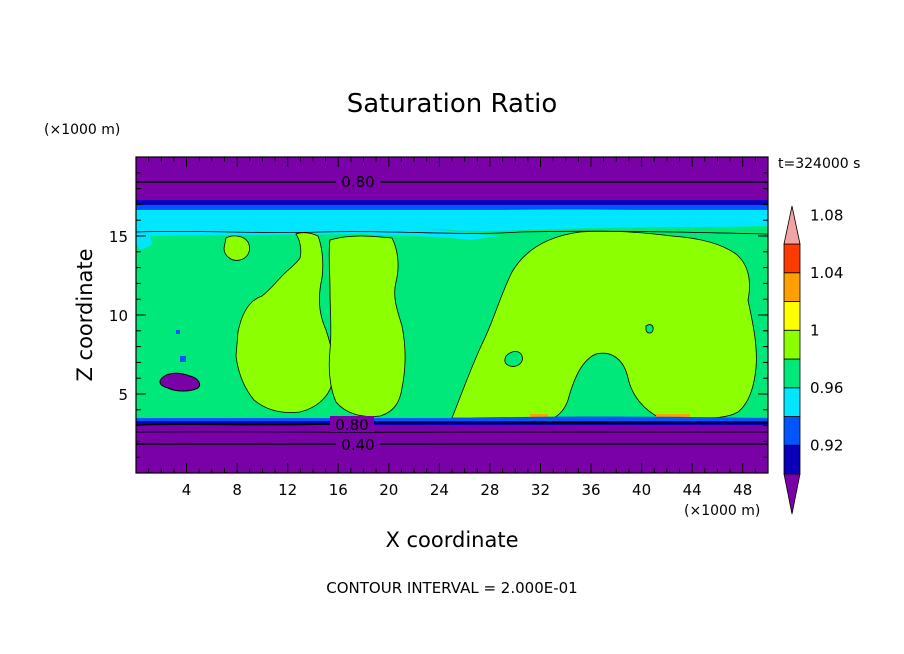 This screenshot has height=654, width=904. I want to click on x-tick-label: 4, so click(187, 490).